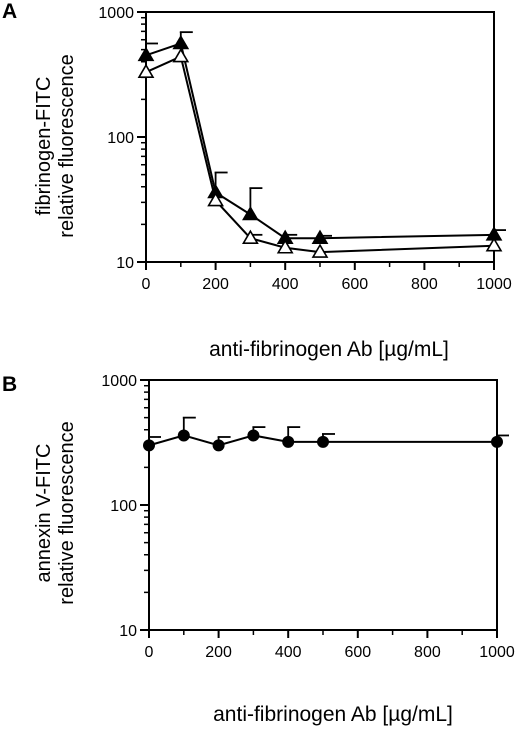 This screenshot has height=732, width=520. Describe the element at coordinates (218, 652) in the screenshot. I see `panel-b-xtick-label: 200` at that location.